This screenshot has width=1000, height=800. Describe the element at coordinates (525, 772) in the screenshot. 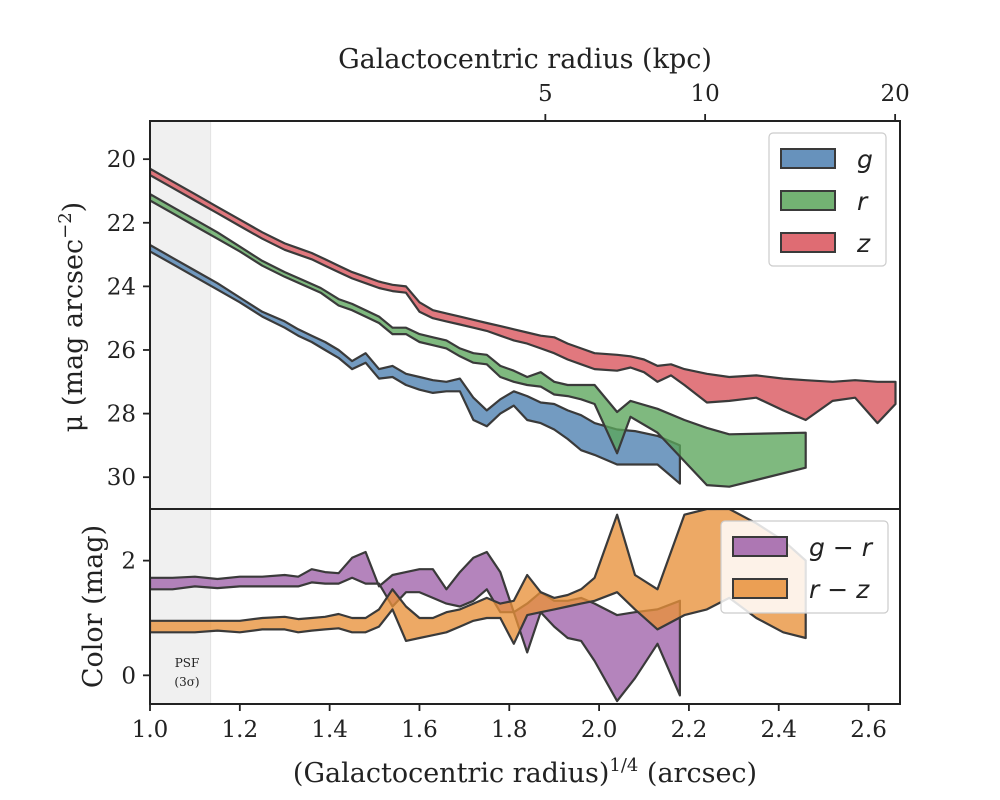

I see `x-axis-title: (Galactocentric radius)1/4 (arcsec)` at that location.